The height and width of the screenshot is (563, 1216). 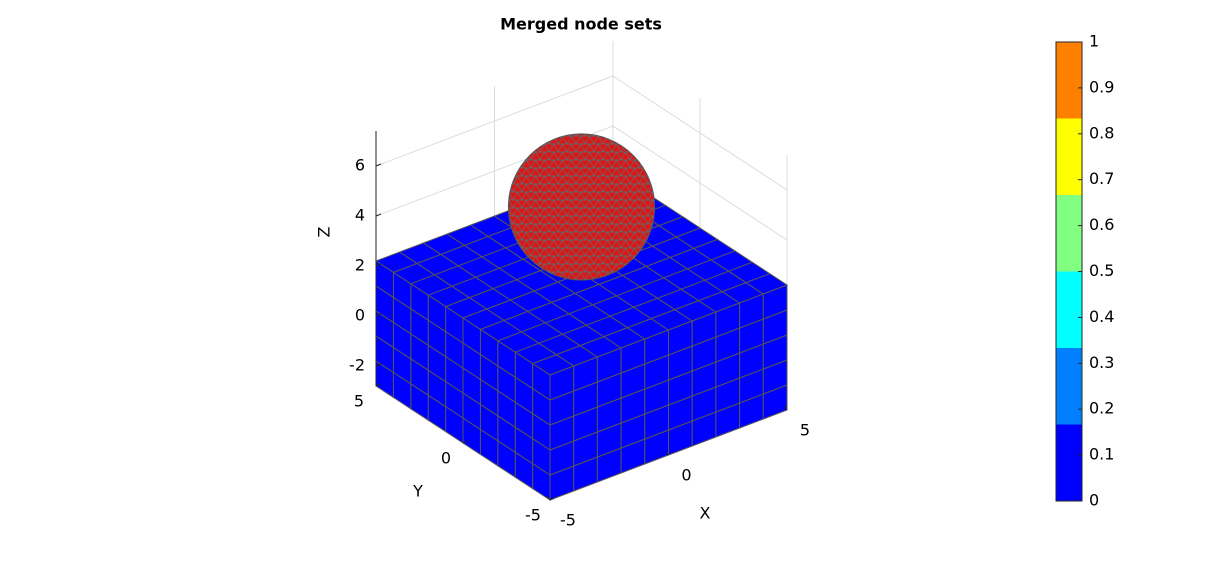 I want to click on x-tick-label: 5, so click(x=805, y=430).